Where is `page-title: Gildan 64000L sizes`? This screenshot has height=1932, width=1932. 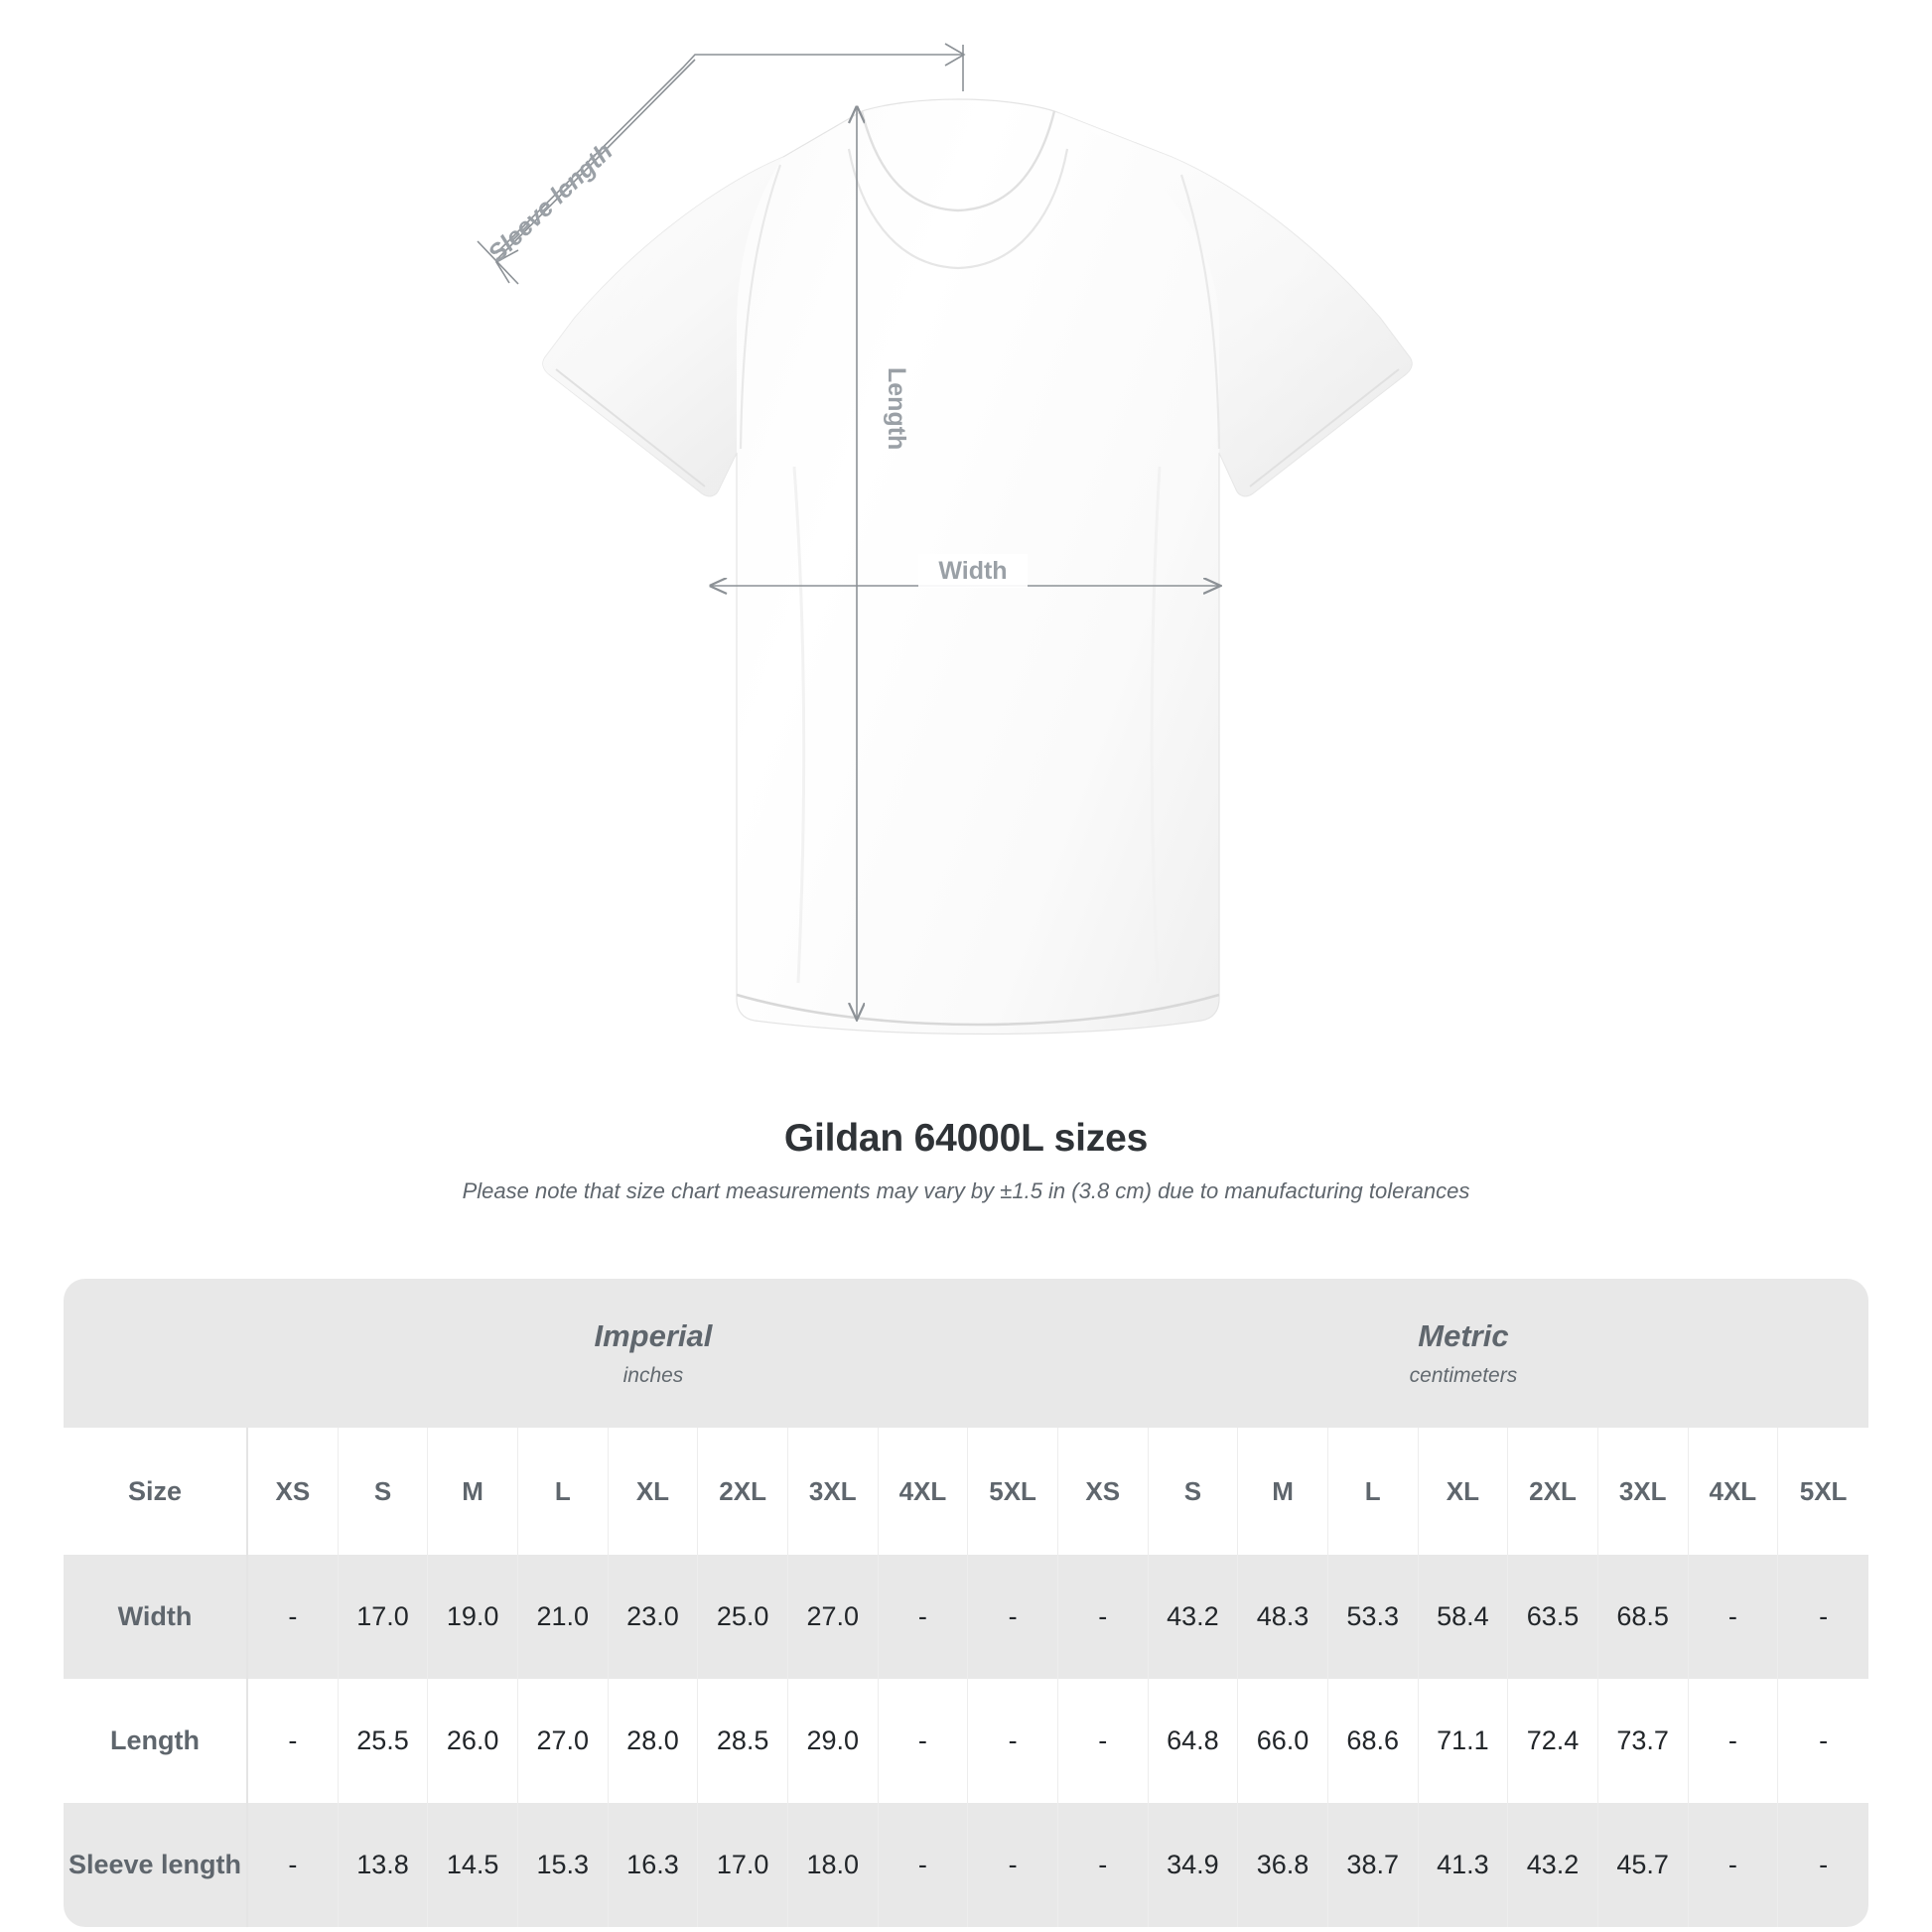
page-title: Gildan 64000L sizes is located at coordinates (966, 1138).